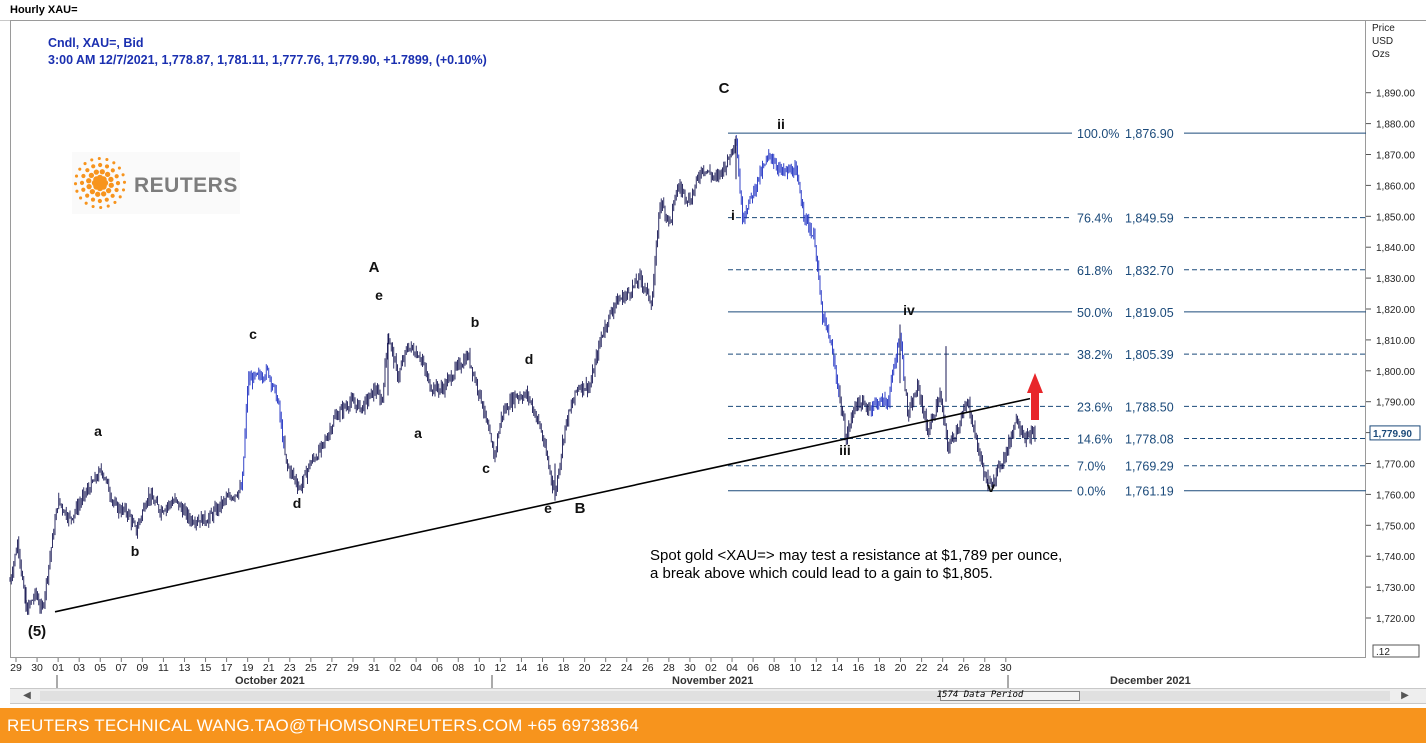 The height and width of the screenshot is (743, 1426). Describe the element at coordinates (1094, 355) in the screenshot. I see `fib-percent-label: 38.2%` at that location.